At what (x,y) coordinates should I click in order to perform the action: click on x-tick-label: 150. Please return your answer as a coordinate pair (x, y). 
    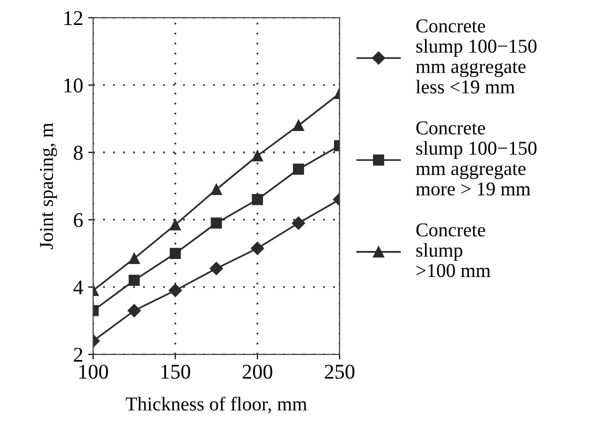
    Looking at the image, I should click on (176, 371).